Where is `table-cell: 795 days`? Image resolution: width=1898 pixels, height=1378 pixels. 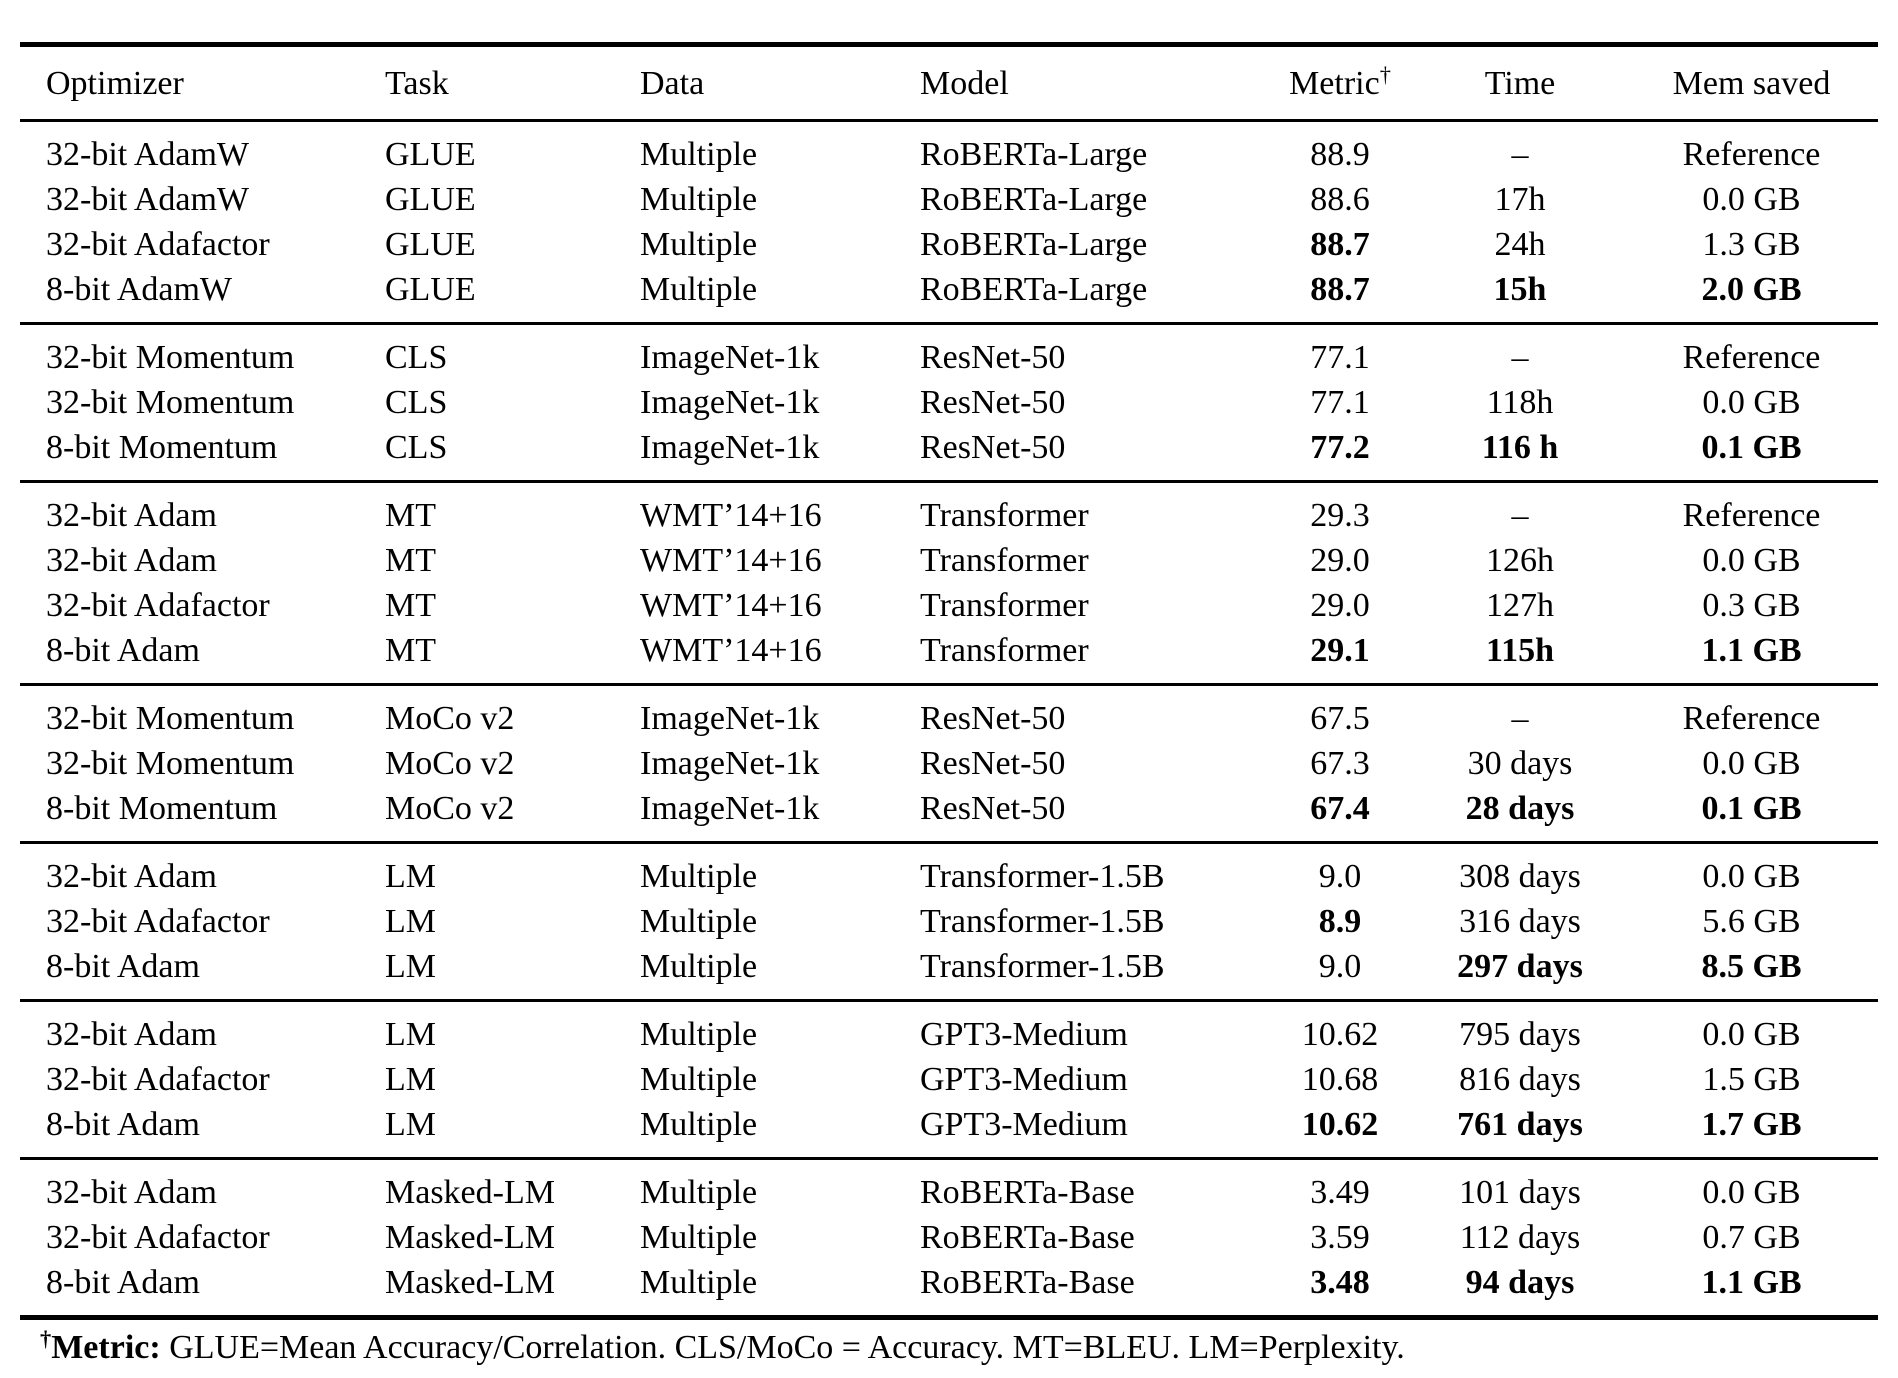
table-cell: 795 days is located at coordinates (1520, 1034).